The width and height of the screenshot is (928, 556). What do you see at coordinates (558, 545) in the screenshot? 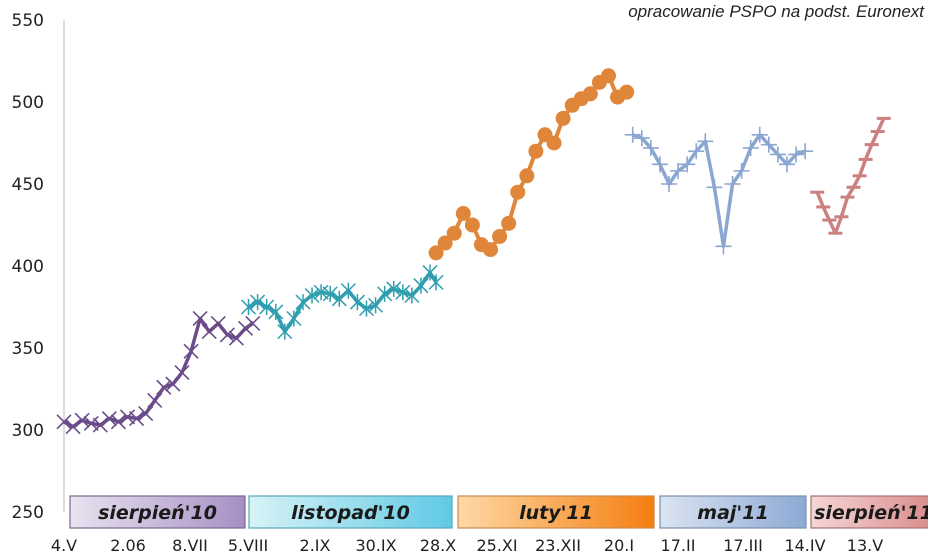
I see `x-tick-label: 23.XII` at bounding box center [558, 545].